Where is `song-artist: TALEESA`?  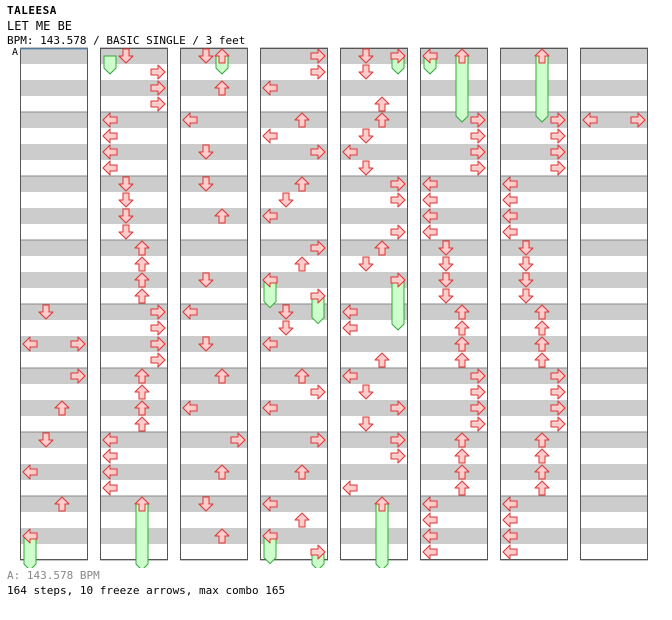 song-artist: TALEESA is located at coordinates (32, 10).